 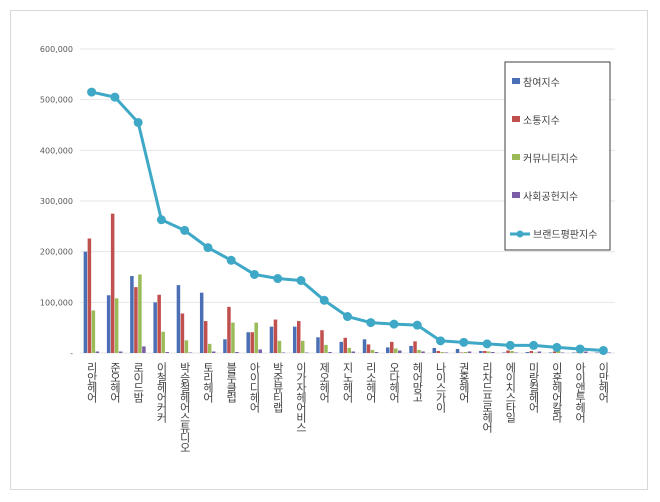 What do you see at coordinates (434, 350) in the screenshot?
I see `bar-참여지수-15` at bounding box center [434, 350].